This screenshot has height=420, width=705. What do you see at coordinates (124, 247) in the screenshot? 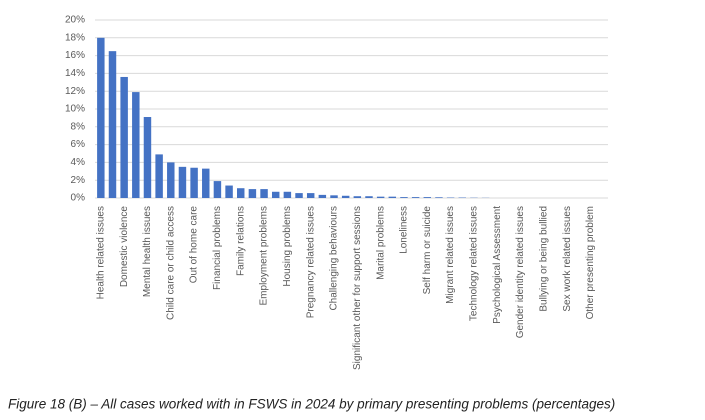
I see `x-tick-label: Domestic violence` at bounding box center [124, 247].